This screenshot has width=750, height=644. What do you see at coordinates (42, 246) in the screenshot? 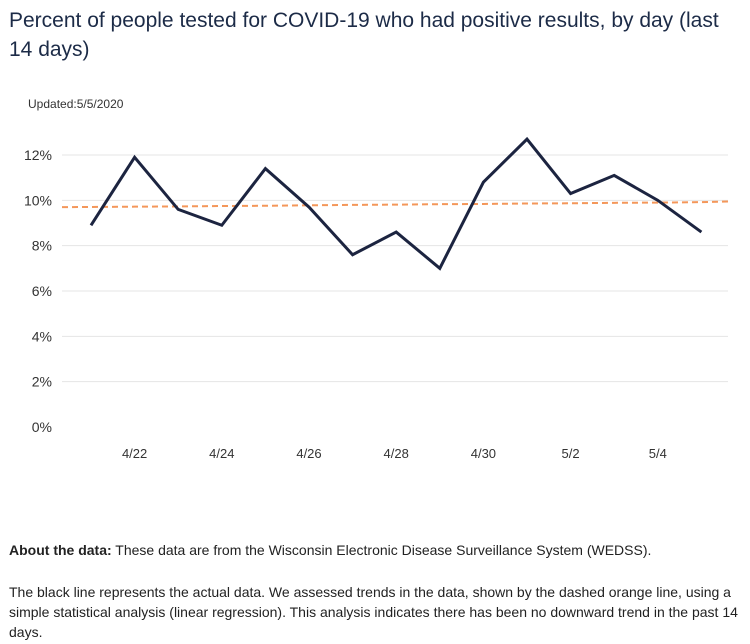
I see `y-tick-label: 8%` at bounding box center [42, 246].